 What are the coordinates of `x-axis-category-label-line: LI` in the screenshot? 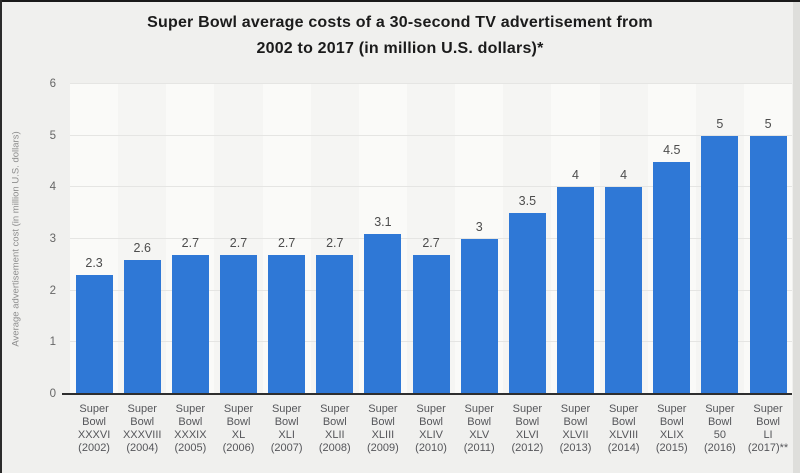 It's located at (768, 435).